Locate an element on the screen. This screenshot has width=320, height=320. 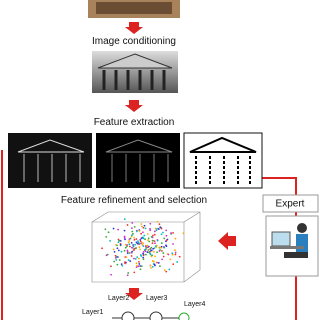
arrow is located at coordinates (227, 241).